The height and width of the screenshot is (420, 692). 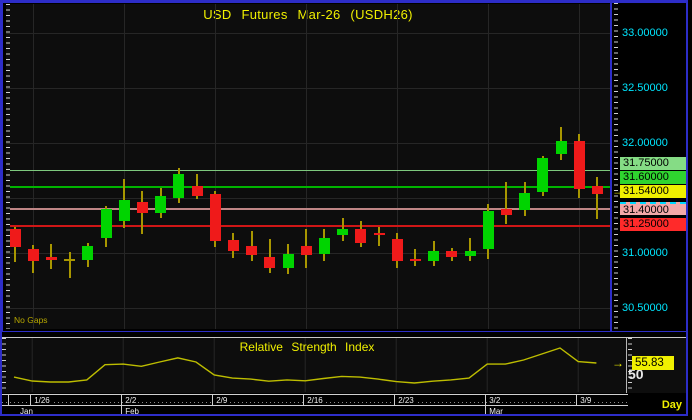 I want to click on week-label: 2/23, so click(x=406, y=400).